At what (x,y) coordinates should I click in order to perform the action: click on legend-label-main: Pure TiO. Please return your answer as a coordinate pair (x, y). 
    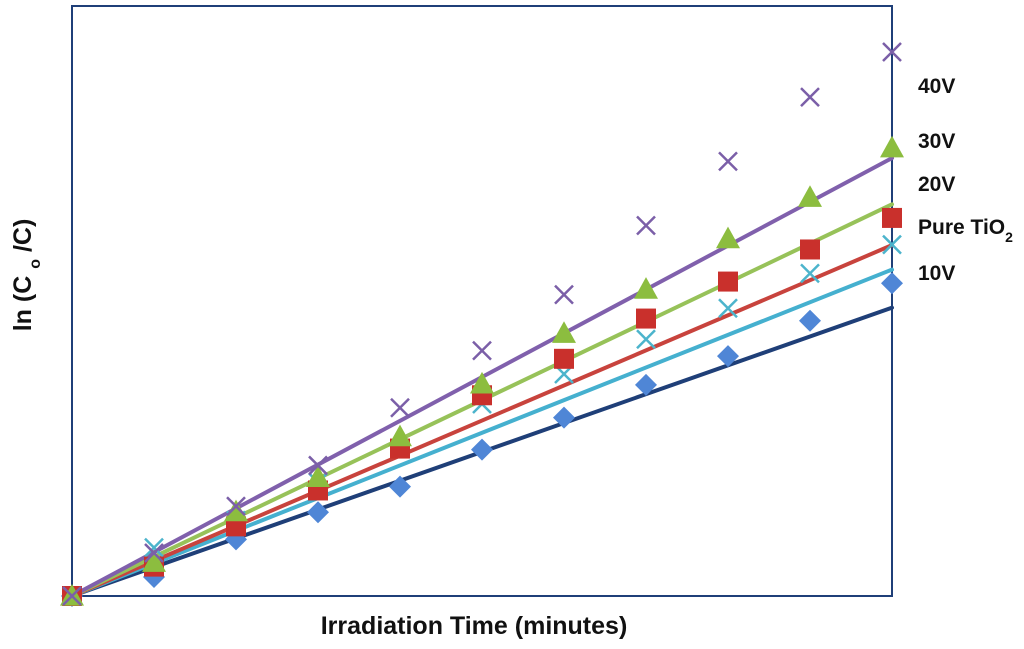
    Looking at the image, I should click on (961, 227).